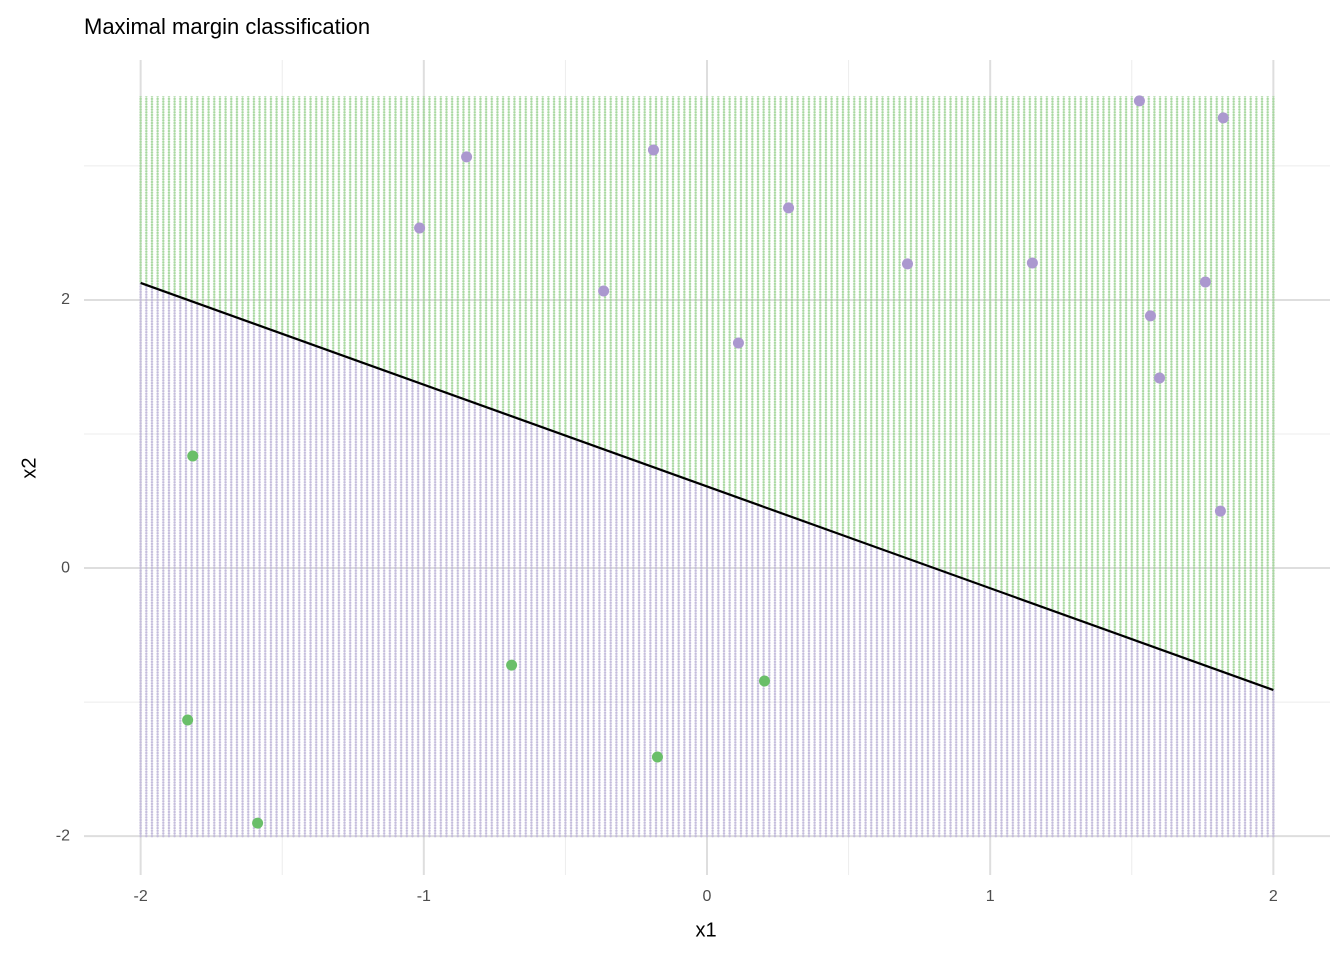  I want to click on chart-title: Maximal margin classification, so click(227, 26).